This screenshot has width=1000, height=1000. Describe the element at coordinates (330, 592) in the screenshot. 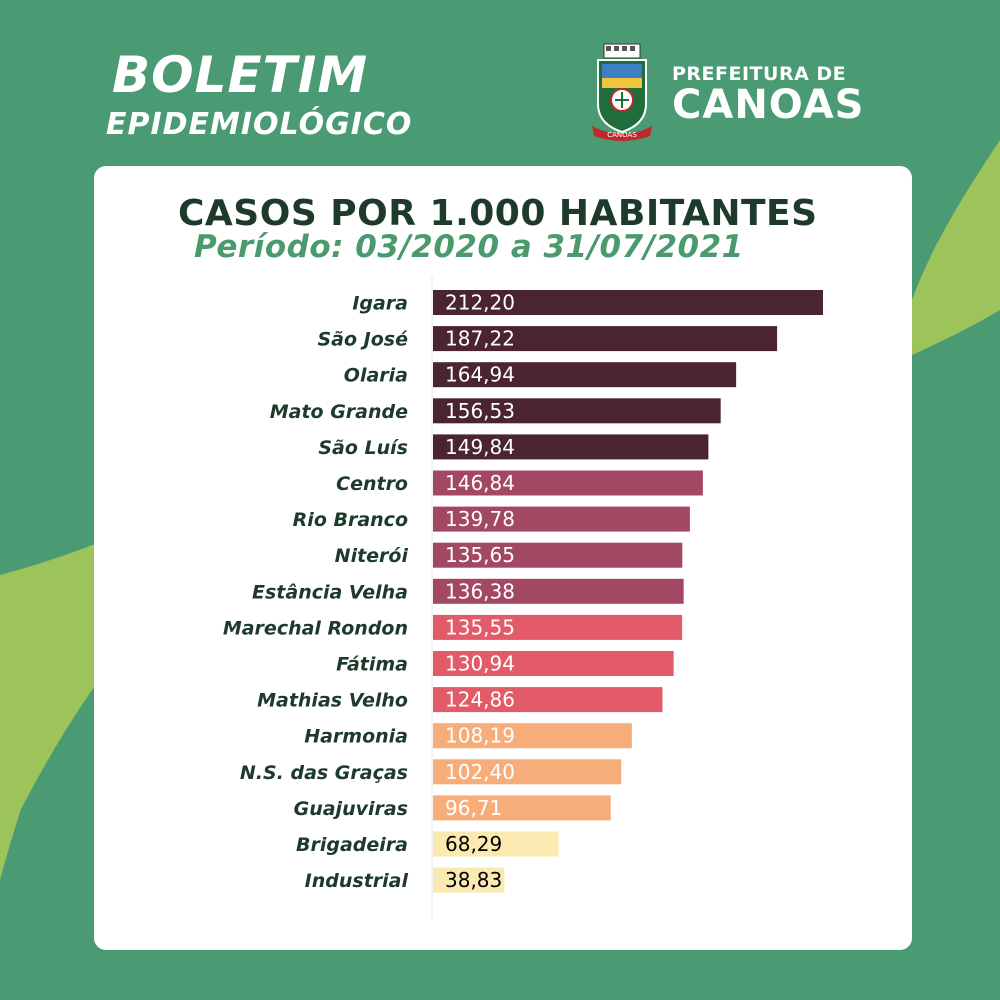

I see `category-label: Estância Velha` at that location.